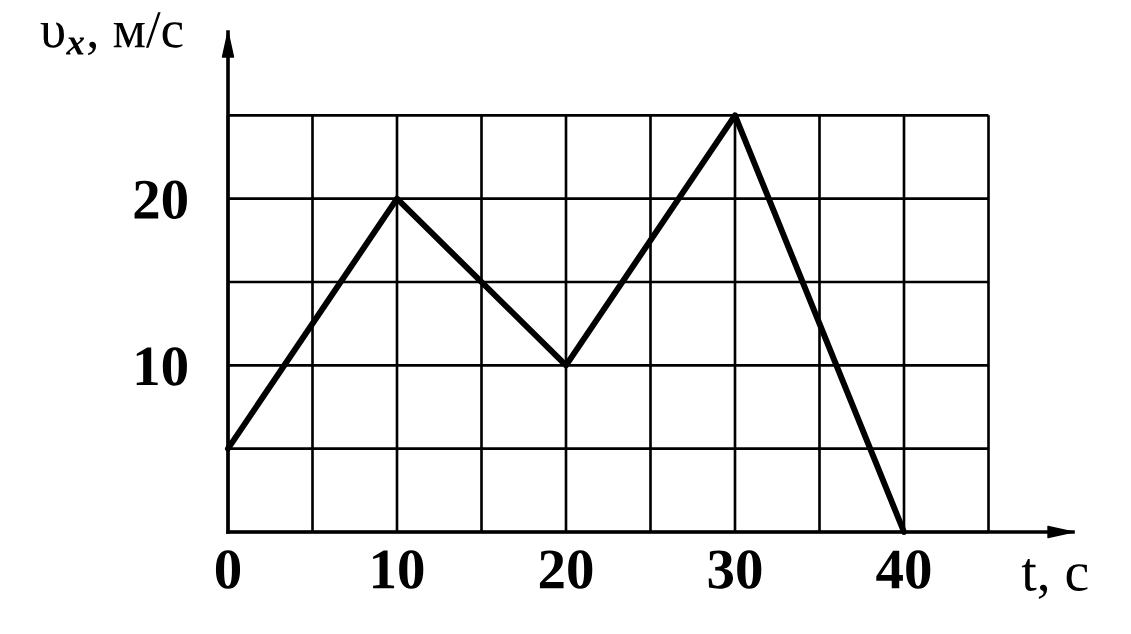 This screenshot has width=1131, height=634. Describe the element at coordinates (1054, 579) in the screenshot. I see `x-axis-title: t, с` at that location.